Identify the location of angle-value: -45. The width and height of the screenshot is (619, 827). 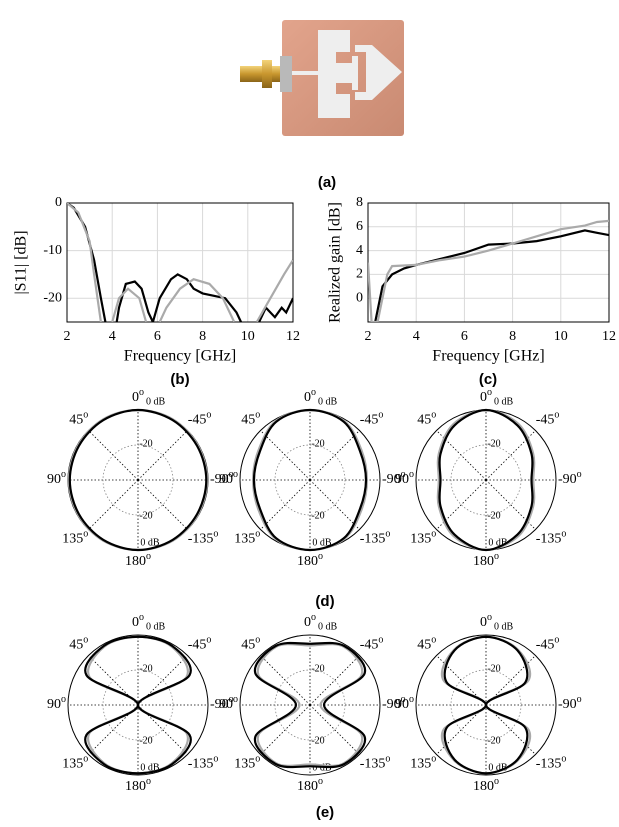
(197, 645).